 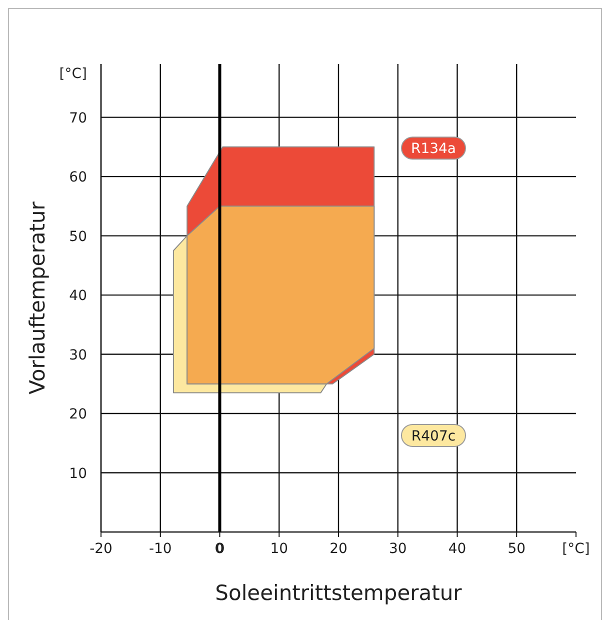 What do you see at coordinates (160, 549) in the screenshot?
I see `x-tick-label: -10` at bounding box center [160, 549].